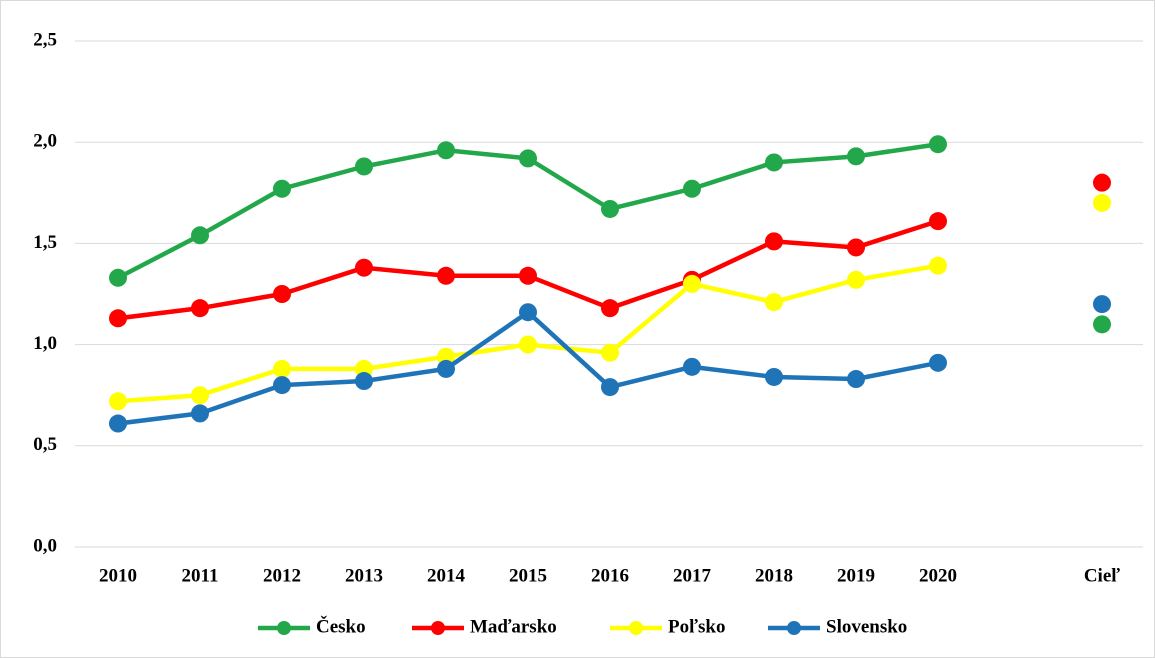 The height and width of the screenshot is (658, 1155). I want to click on x-tick-label: 2010, so click(118, 575).